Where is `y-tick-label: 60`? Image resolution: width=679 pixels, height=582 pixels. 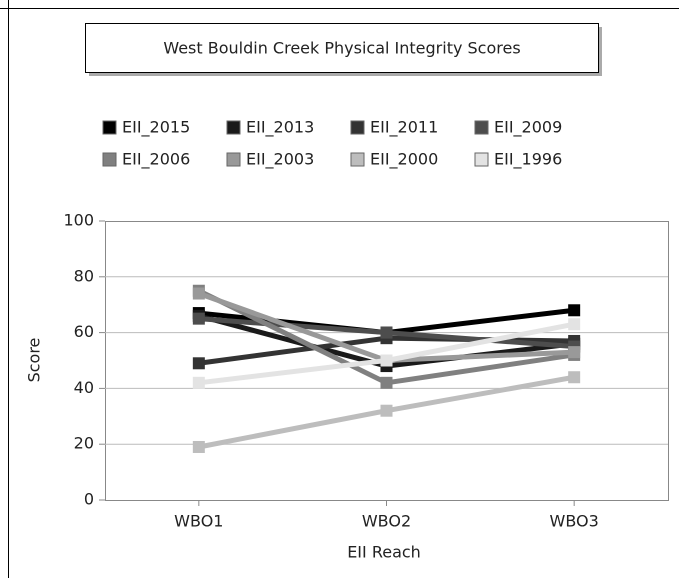 y-tick-label: 60 is located at coordinates (84, 331).